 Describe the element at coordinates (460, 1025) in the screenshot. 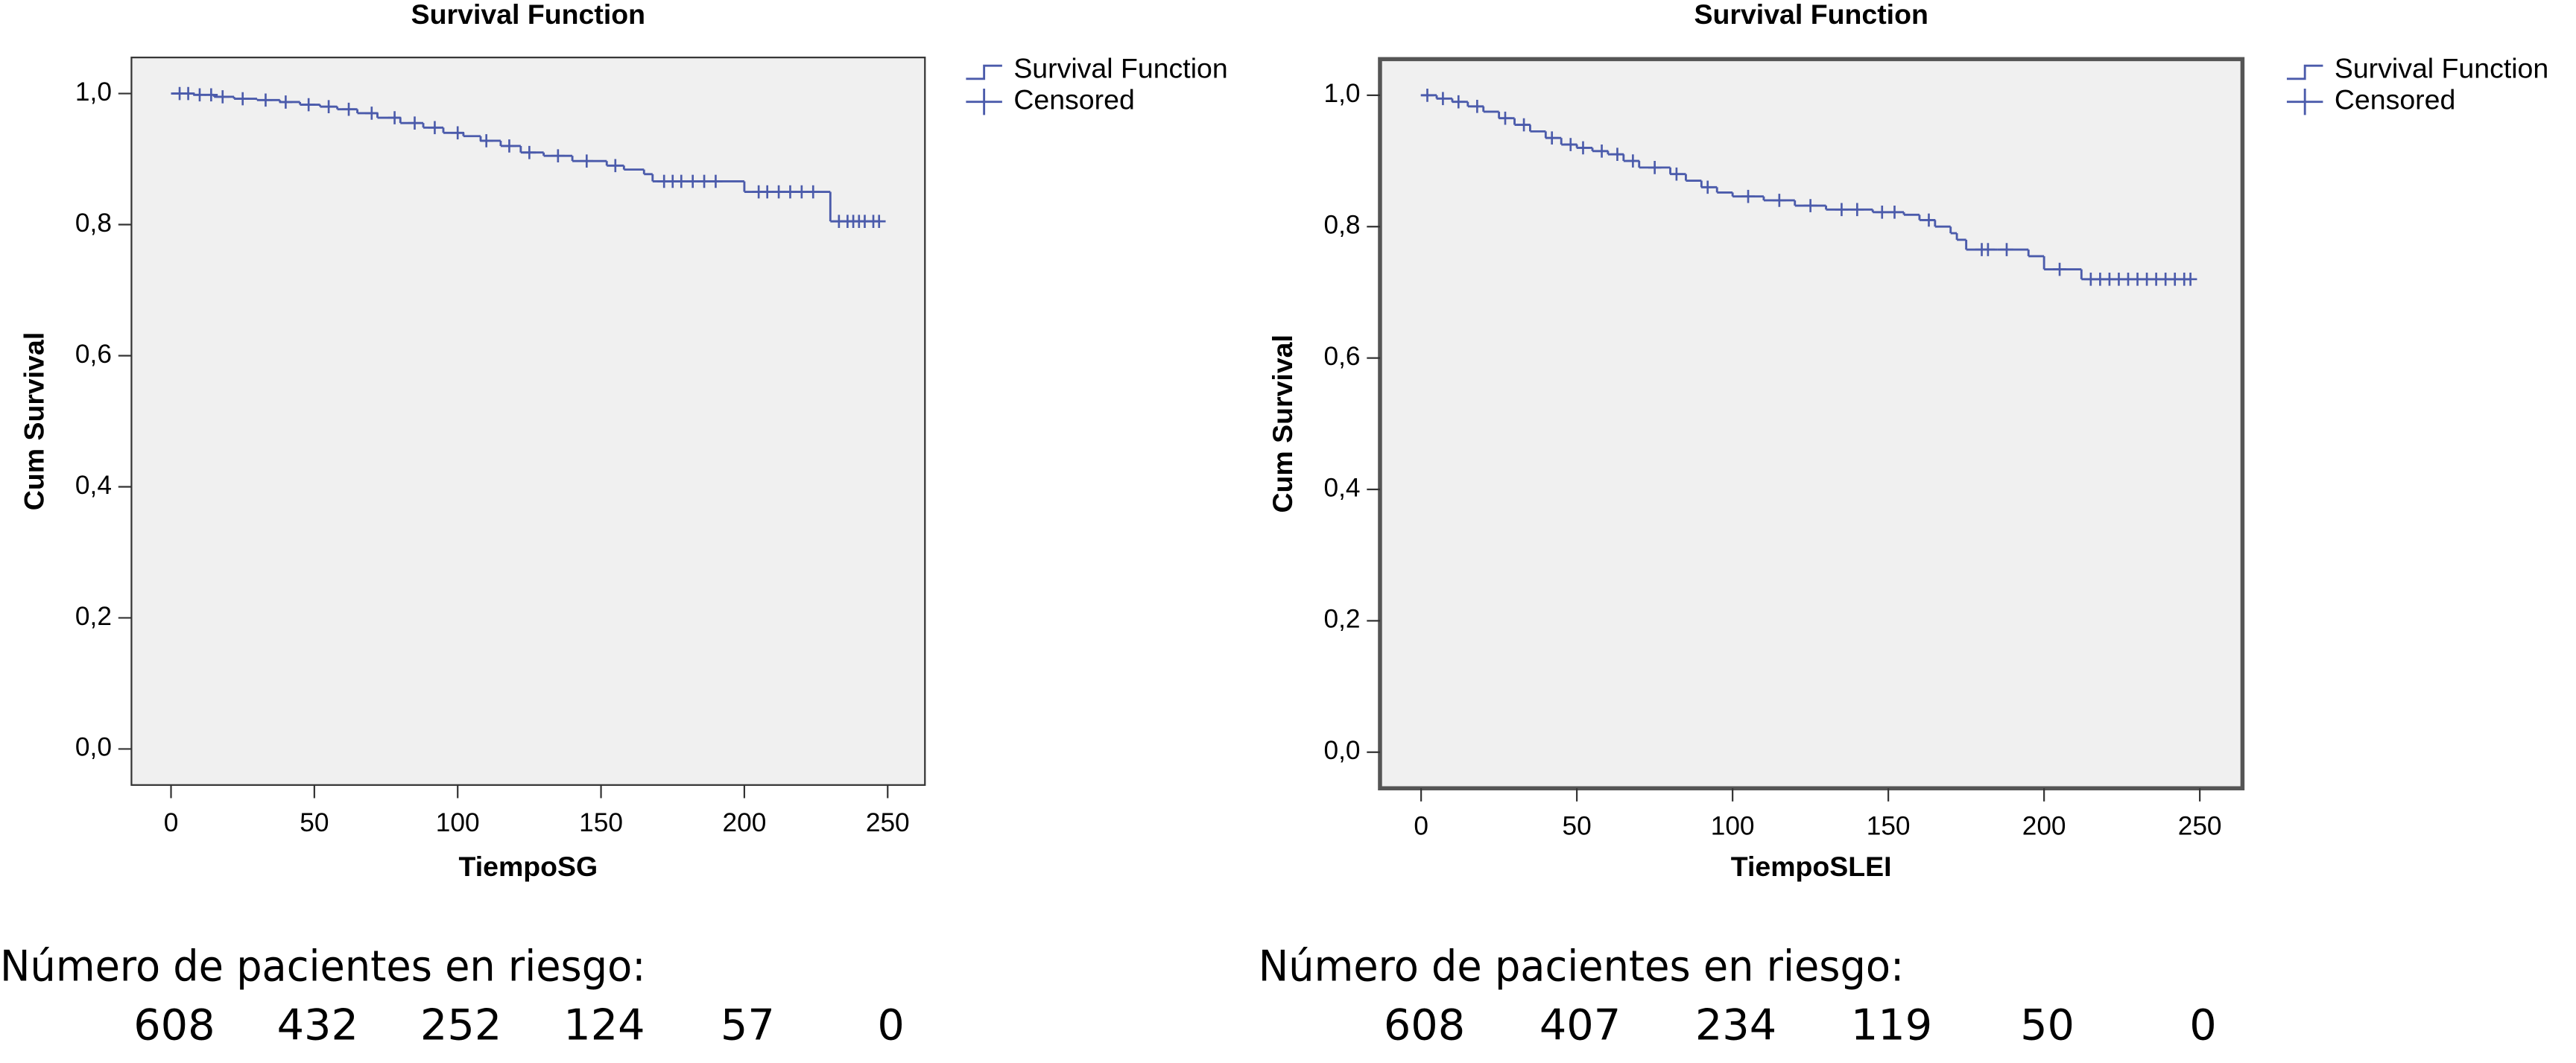

I see `risk-count: 252` at that location.